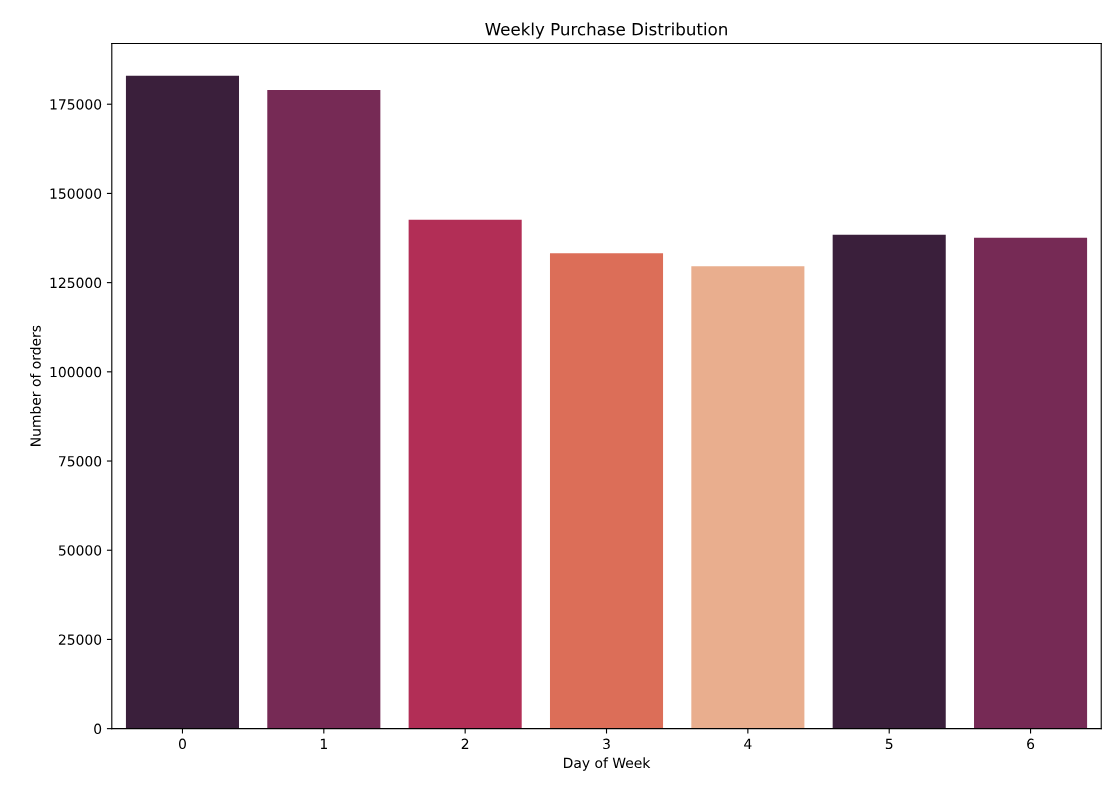 The width and height of the screenshot is (1118, 792). Describe the element at coordinates (35, 385) in the screenshot. I see `y-axis-title: Number of orders` at that location.